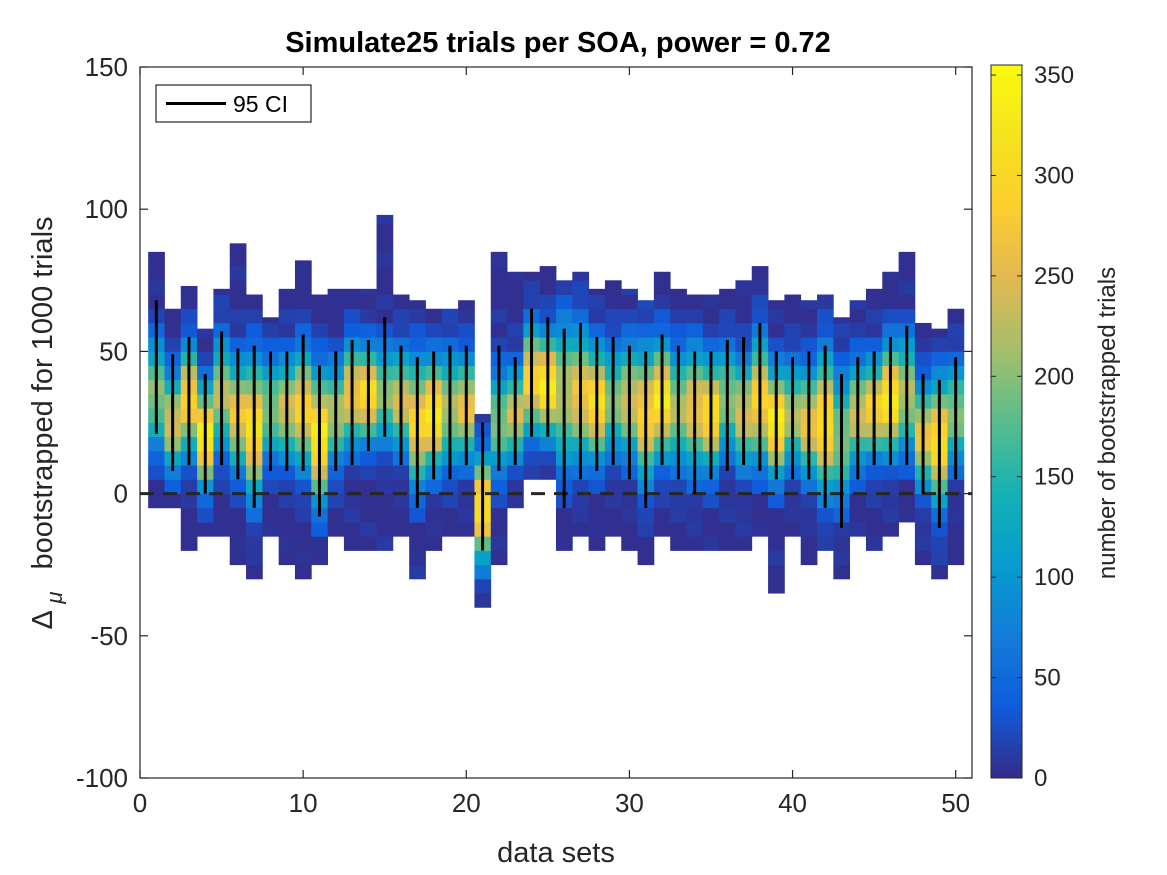 Image resolution: width=1167 pixels, height=875 pixels. What do you see at coordinates (629, 803) in the screenshot?
I see `x-tick-label: 30` at bounding box center [629, 803].